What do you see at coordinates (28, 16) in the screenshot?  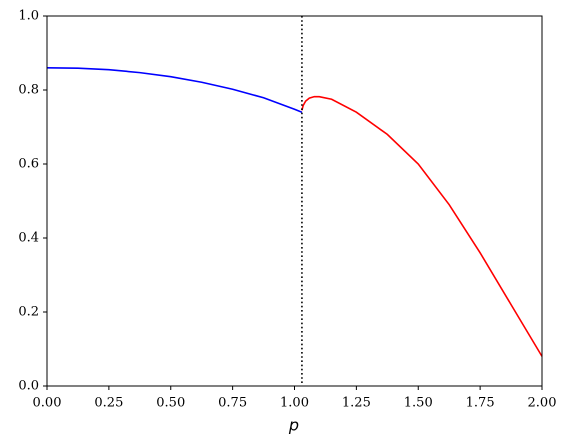 I see `y-tick-label: 1.0` at bounding box center [28, 16].